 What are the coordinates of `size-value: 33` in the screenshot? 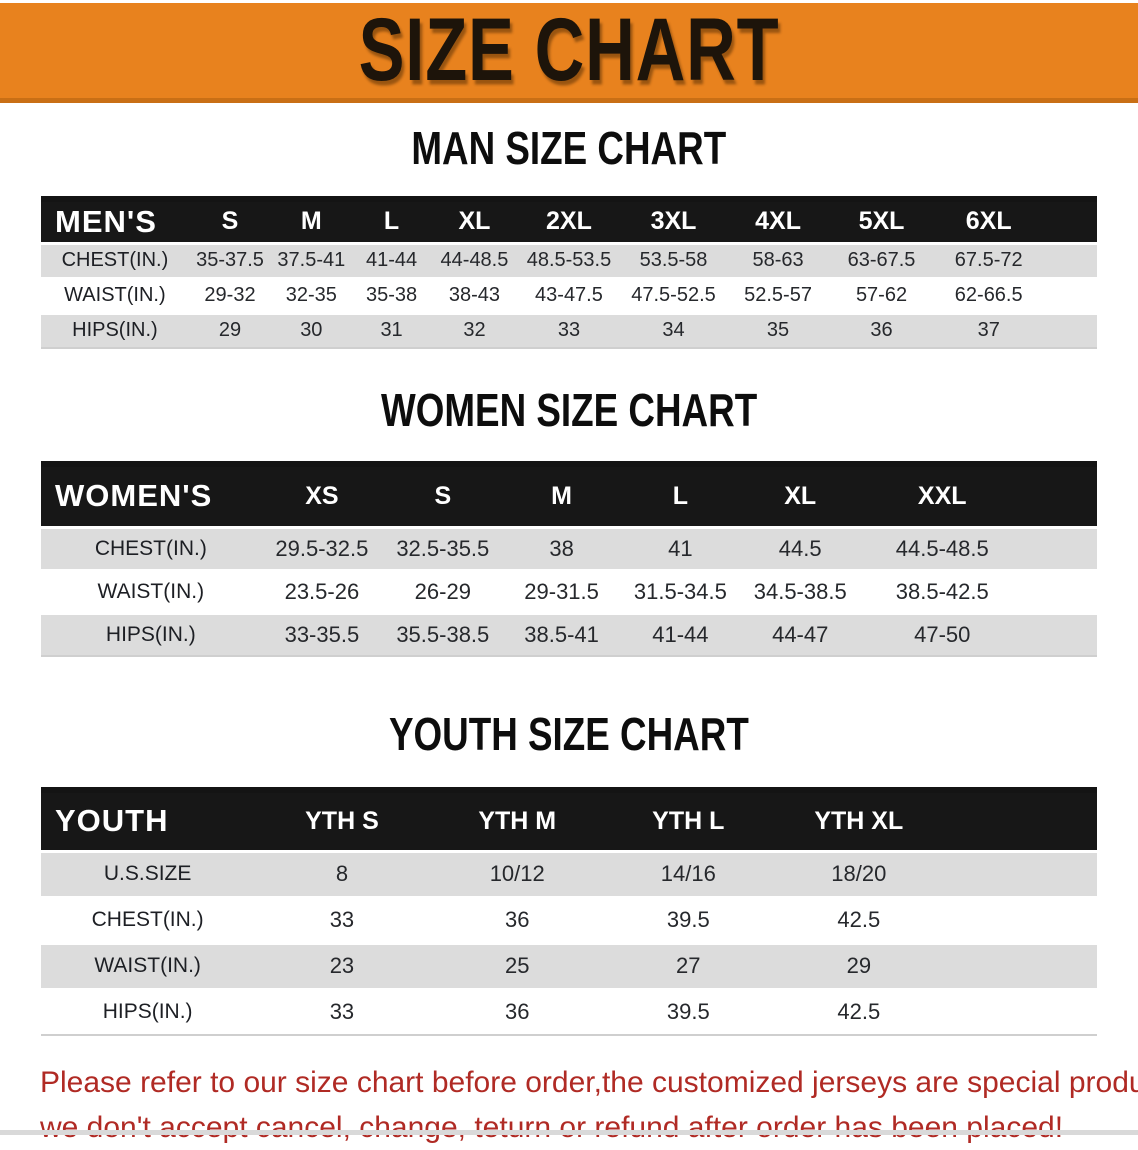 It's located at (569, 329).